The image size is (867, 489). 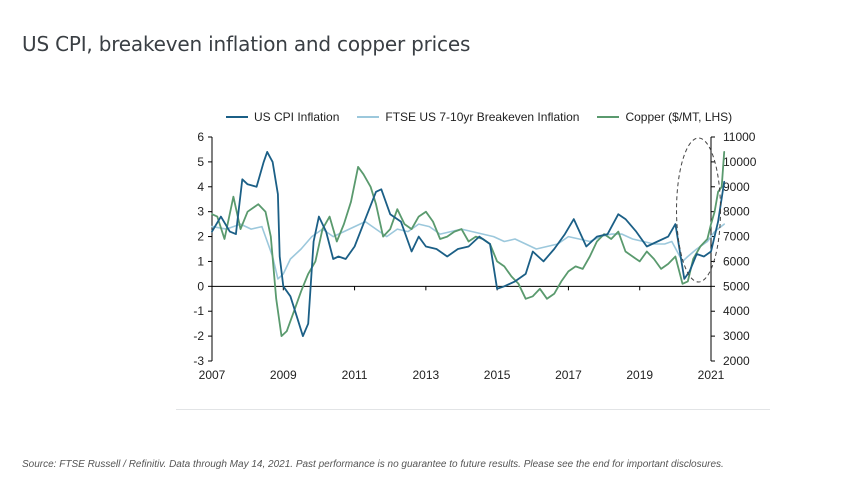 I want to click on right-tick-label: 11000, so click(x=739, y=137).